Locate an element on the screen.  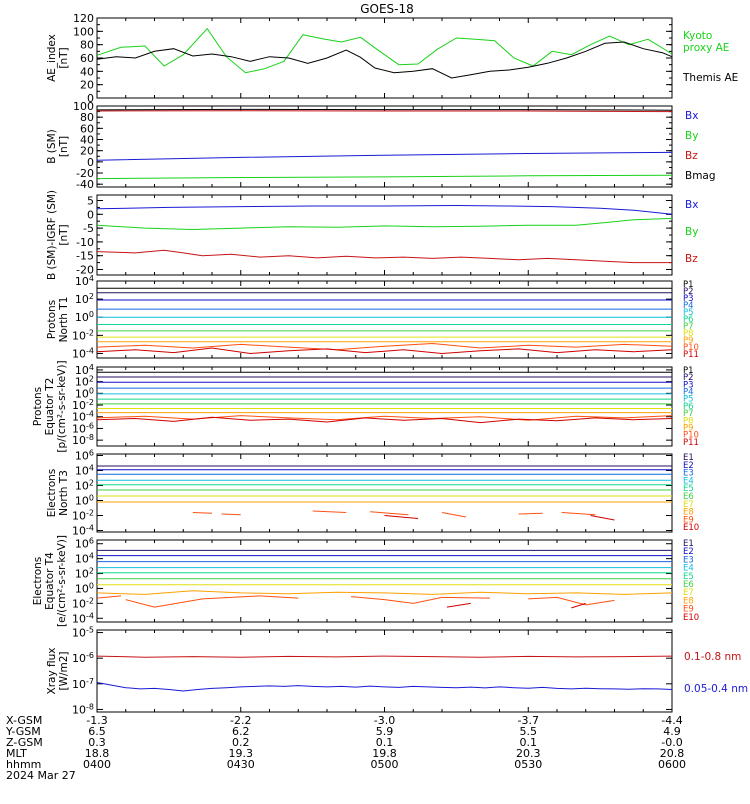
y-tick-label: -20 is located at coordinates (85, 269).